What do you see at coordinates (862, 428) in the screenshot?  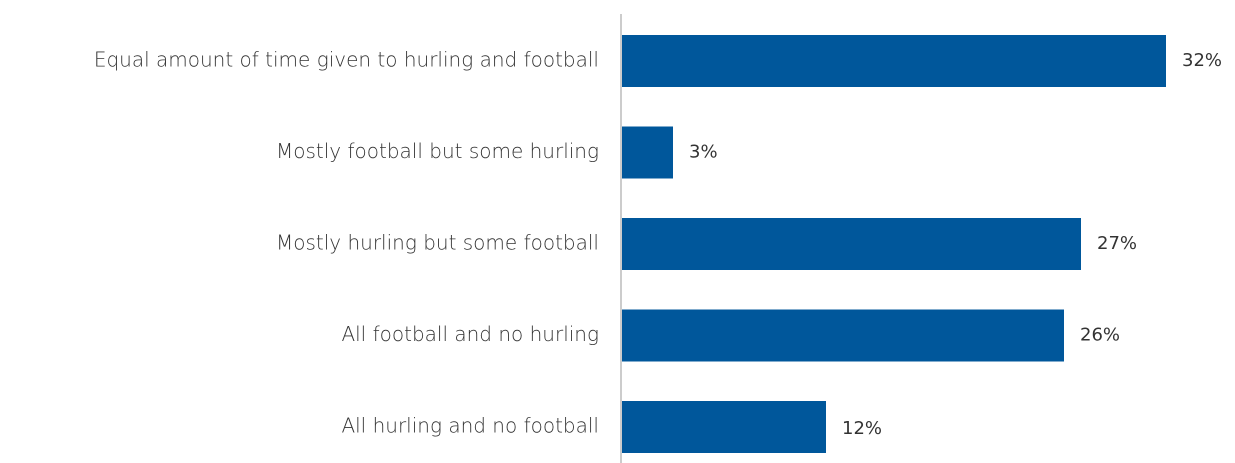 I see `value-label-5: 12%` at bounding box center [862, 428].